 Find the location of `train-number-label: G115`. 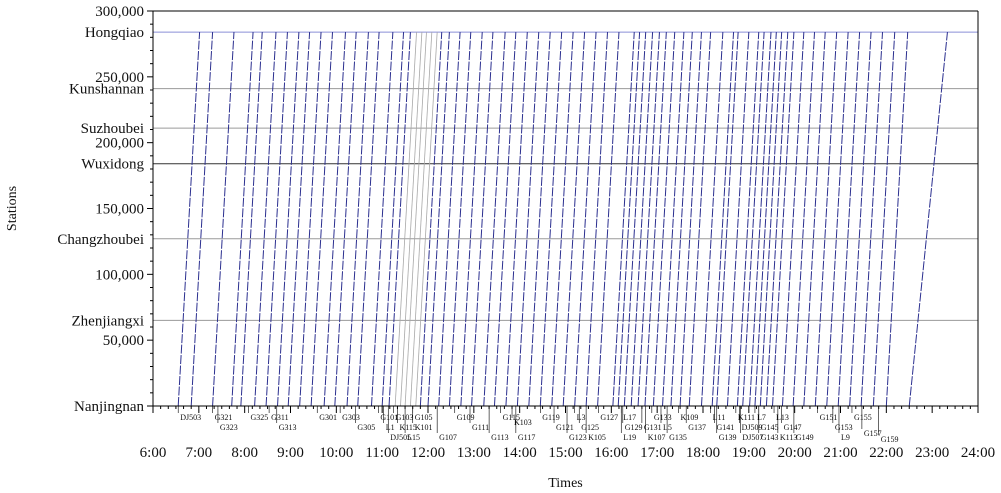

train-number-label: G115 is located at coordinates (511, 417).